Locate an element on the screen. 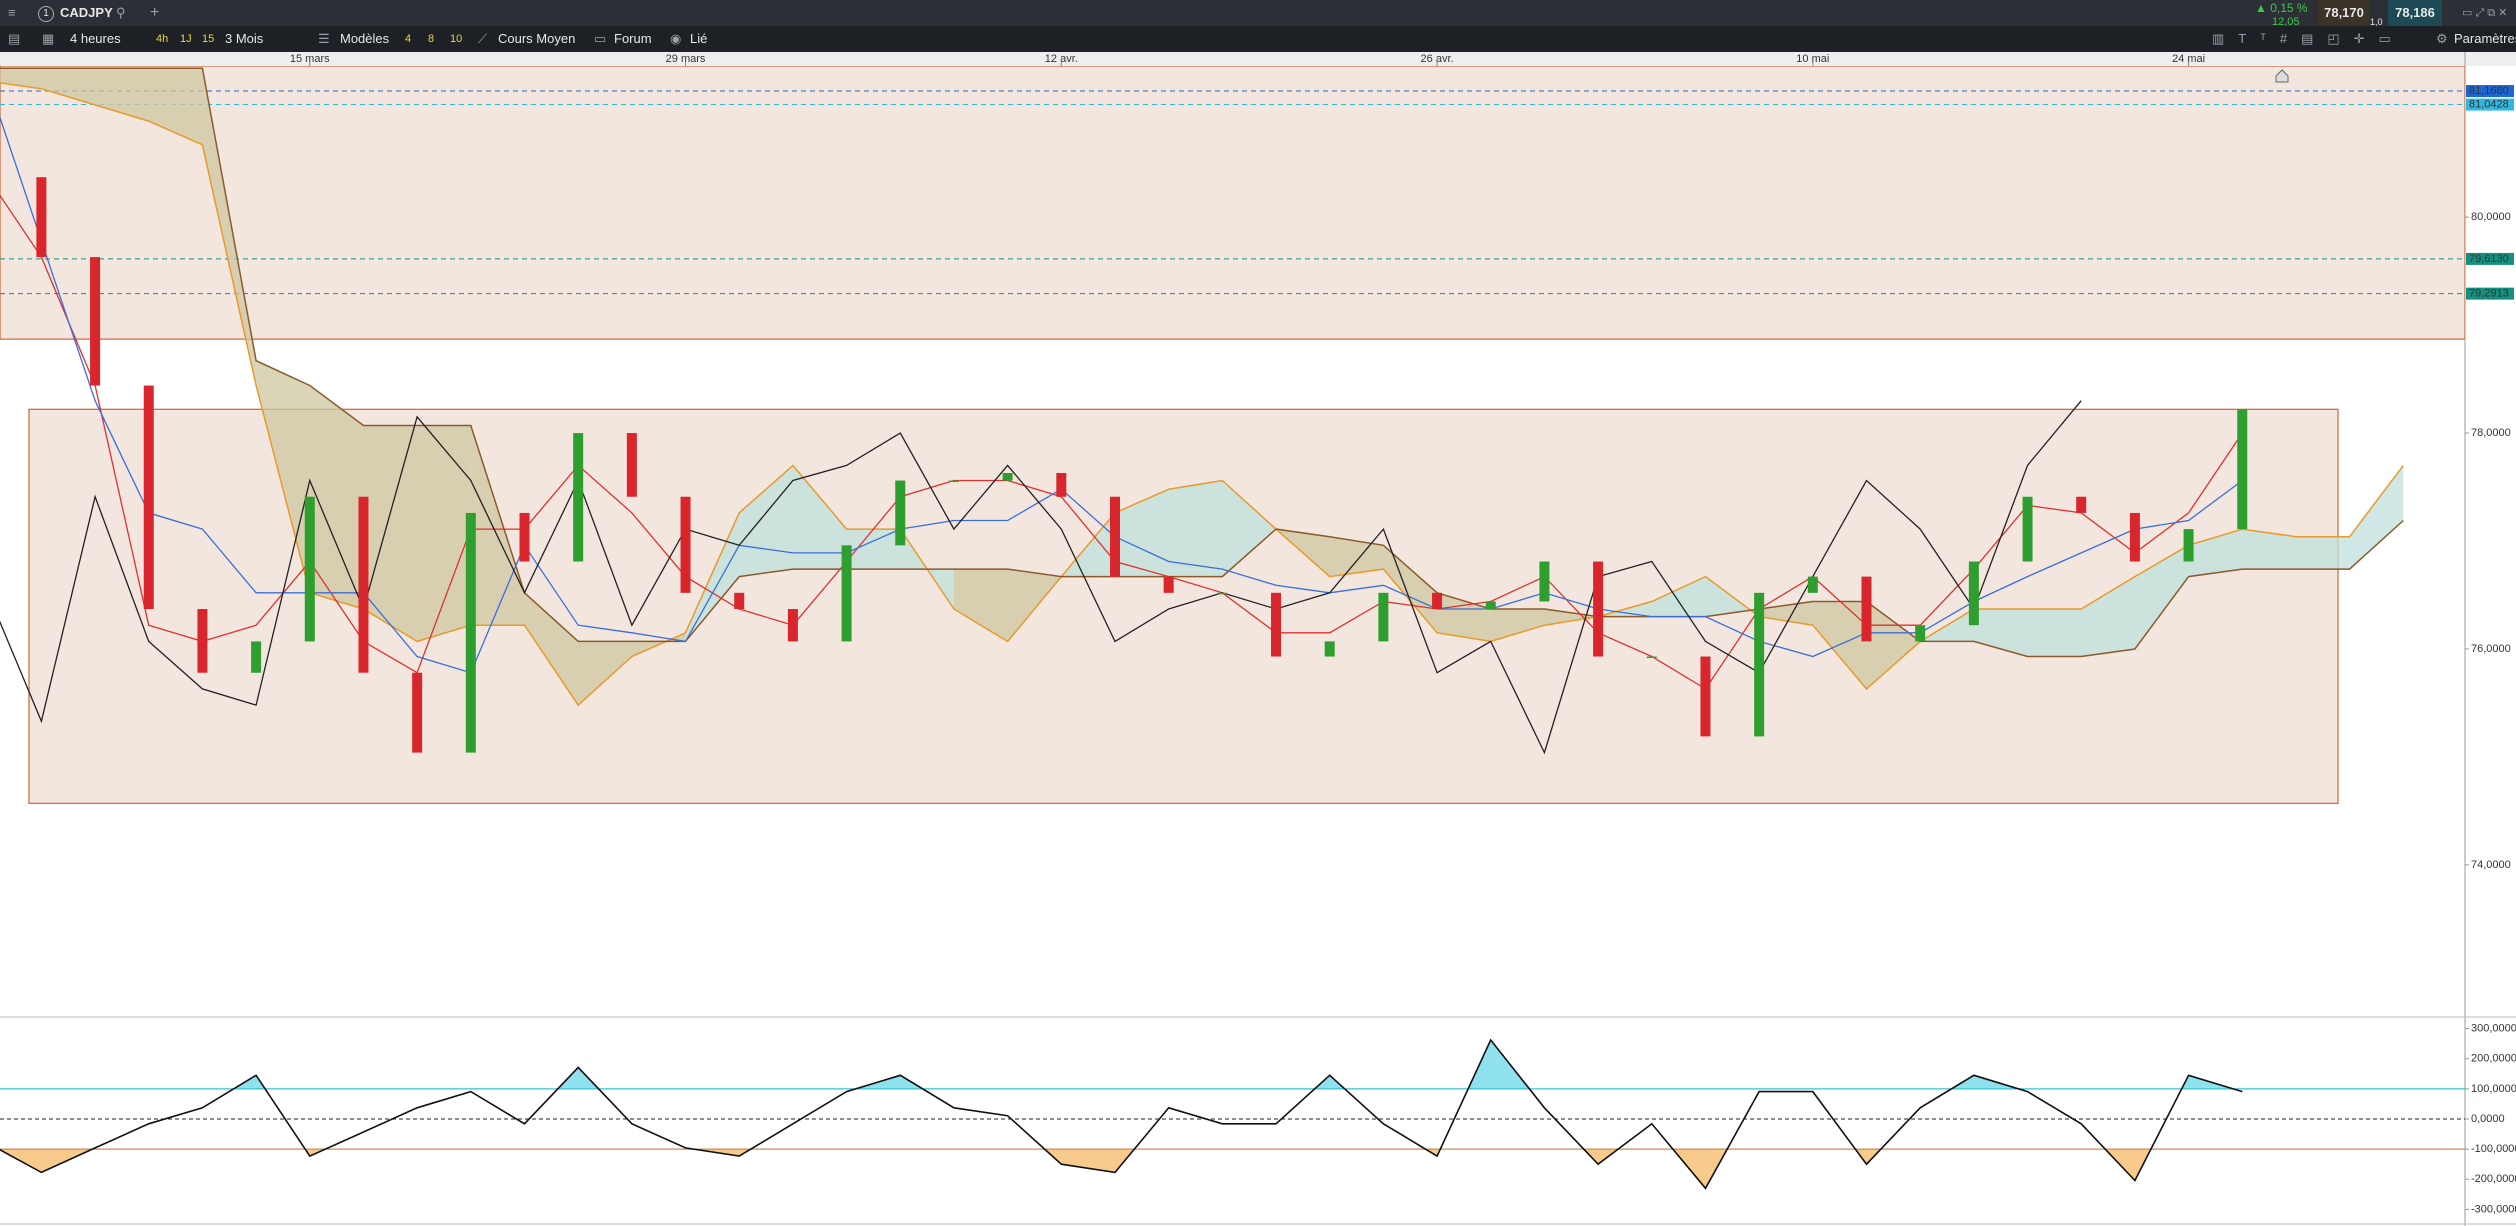  link: Lié is located at coordinates (699, 38).